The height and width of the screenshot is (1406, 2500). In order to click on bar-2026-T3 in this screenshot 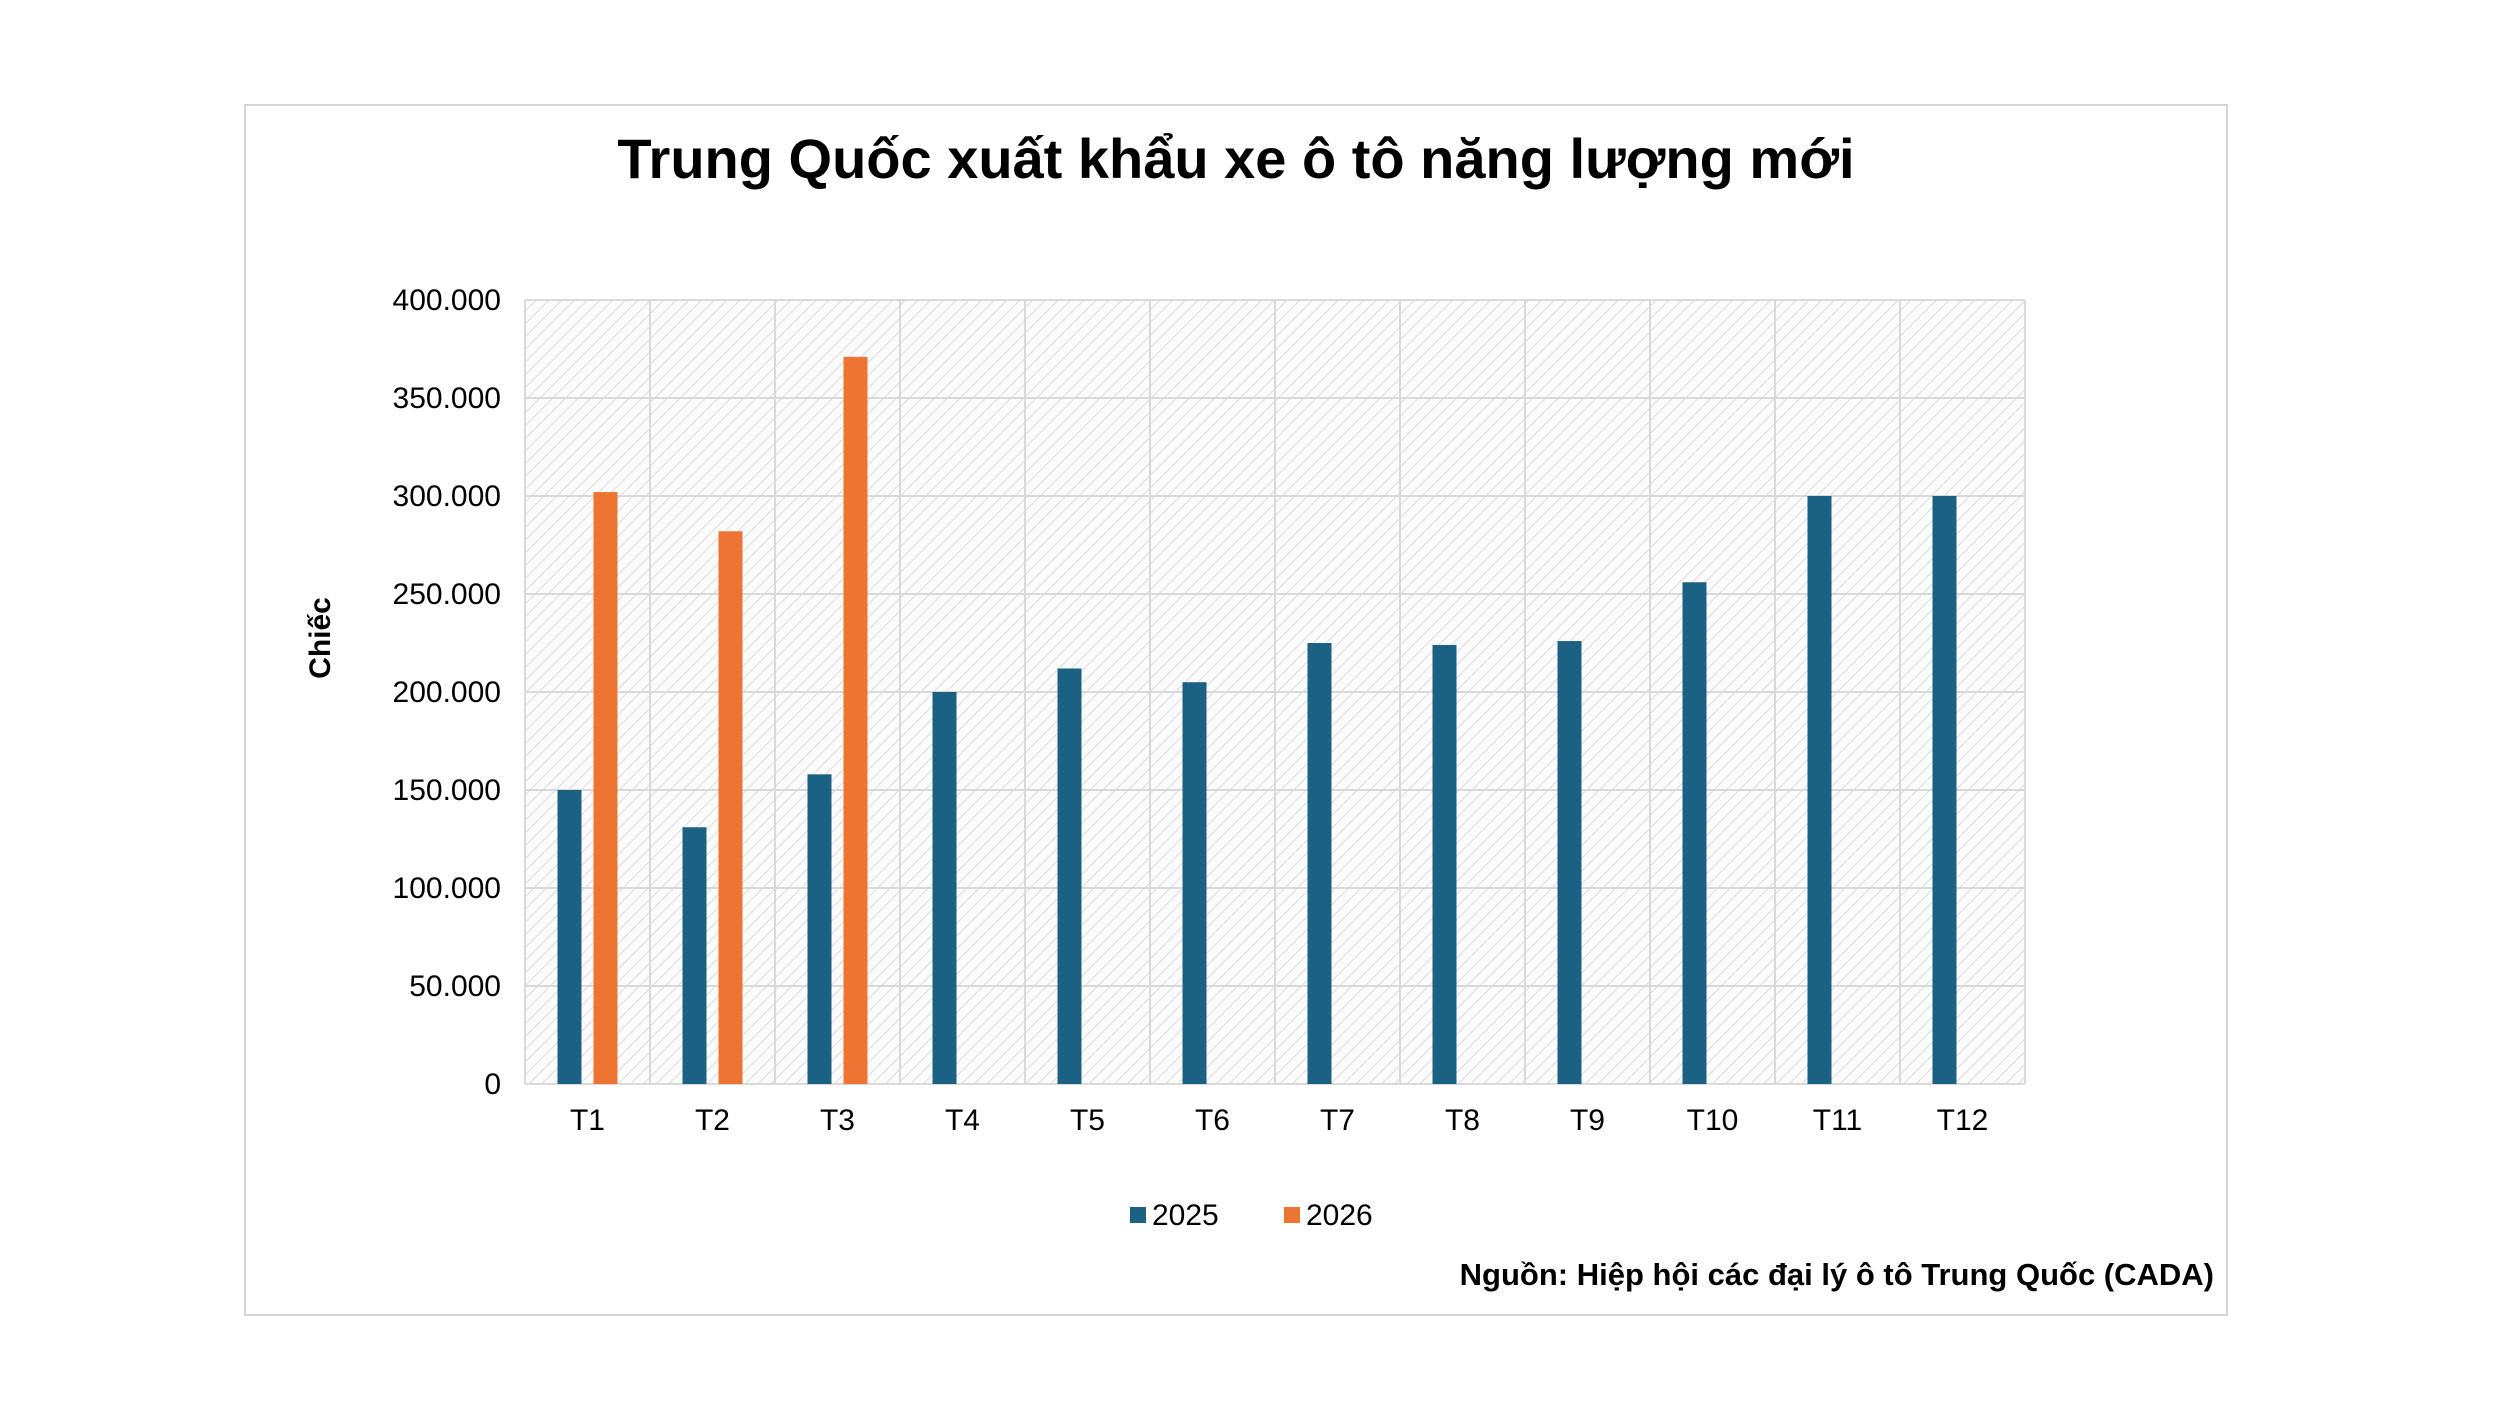, I will do `click(855, 720)`.